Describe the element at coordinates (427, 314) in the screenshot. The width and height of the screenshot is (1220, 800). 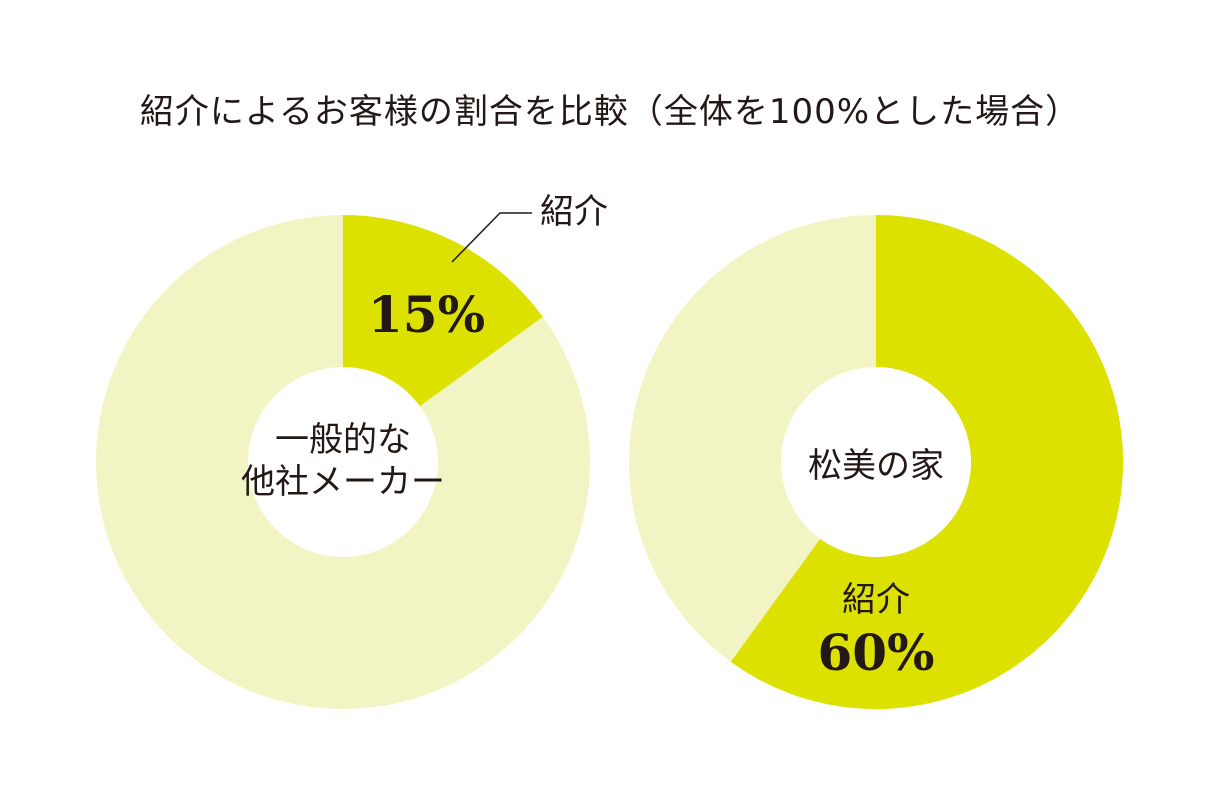
I see `slice-value-left: 15%` at that location.